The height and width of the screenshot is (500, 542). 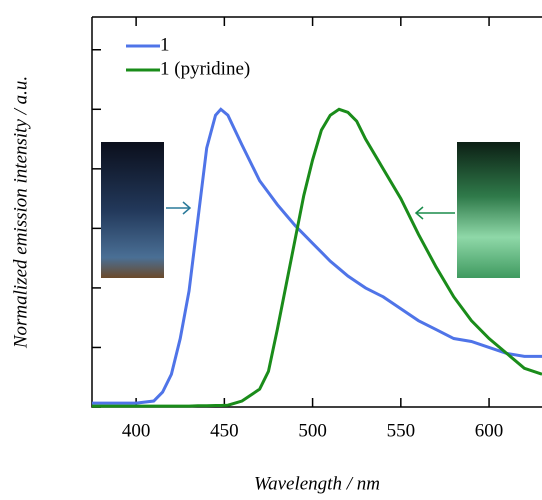 What do you see at coordinates (224, 430) in the screenshot?
I see `x-tick-label: 450` at bounding box center [224, 430].